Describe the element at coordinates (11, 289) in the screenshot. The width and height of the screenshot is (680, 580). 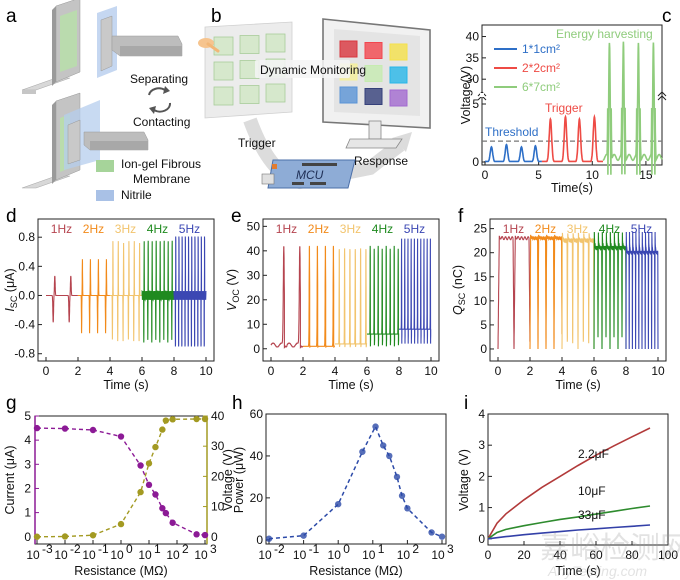
I see `y-axis-label: ISC (μA)` at that location.